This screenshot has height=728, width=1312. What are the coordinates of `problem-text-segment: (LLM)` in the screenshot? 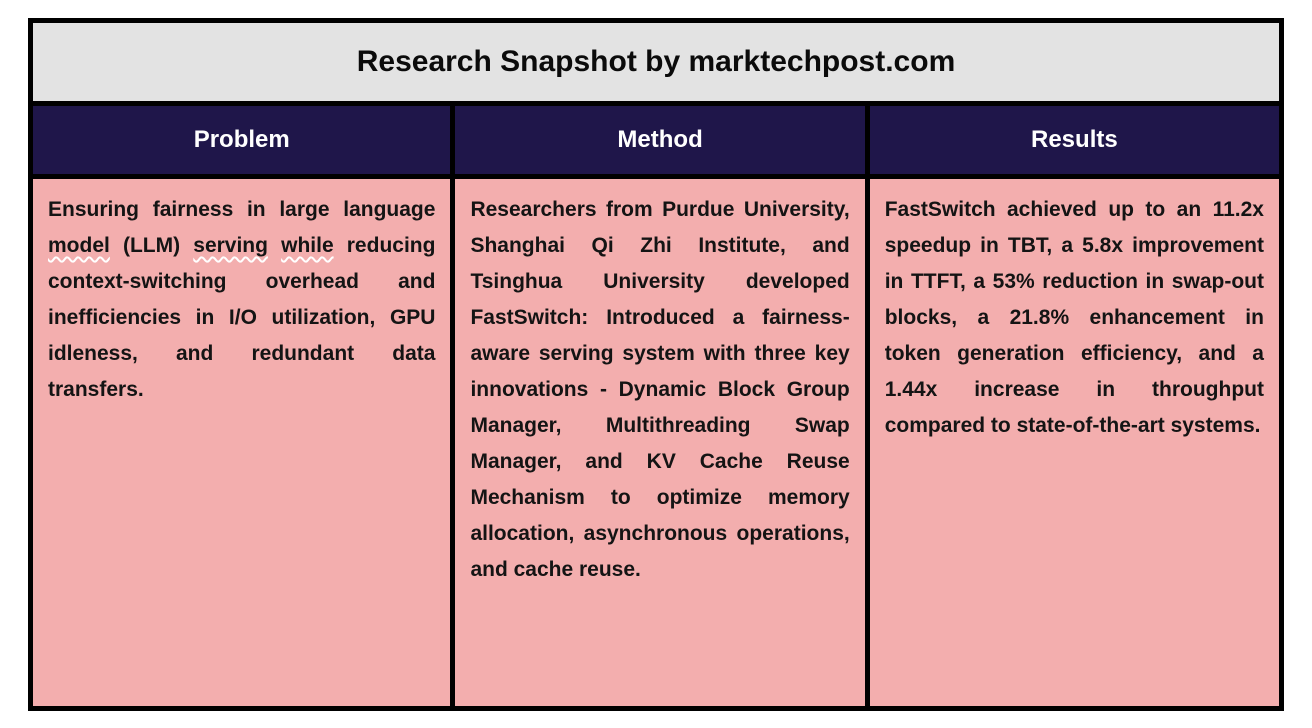 It's located at (151, 245).